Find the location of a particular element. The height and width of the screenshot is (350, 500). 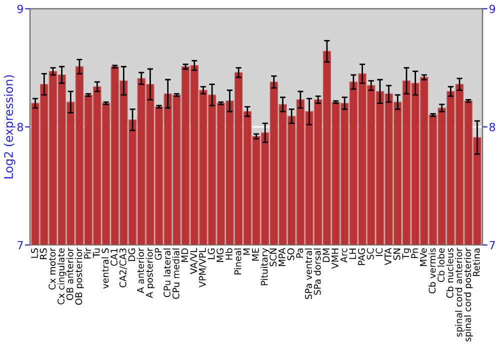

x-tick-label: ME is located at coordinates (255, 254).